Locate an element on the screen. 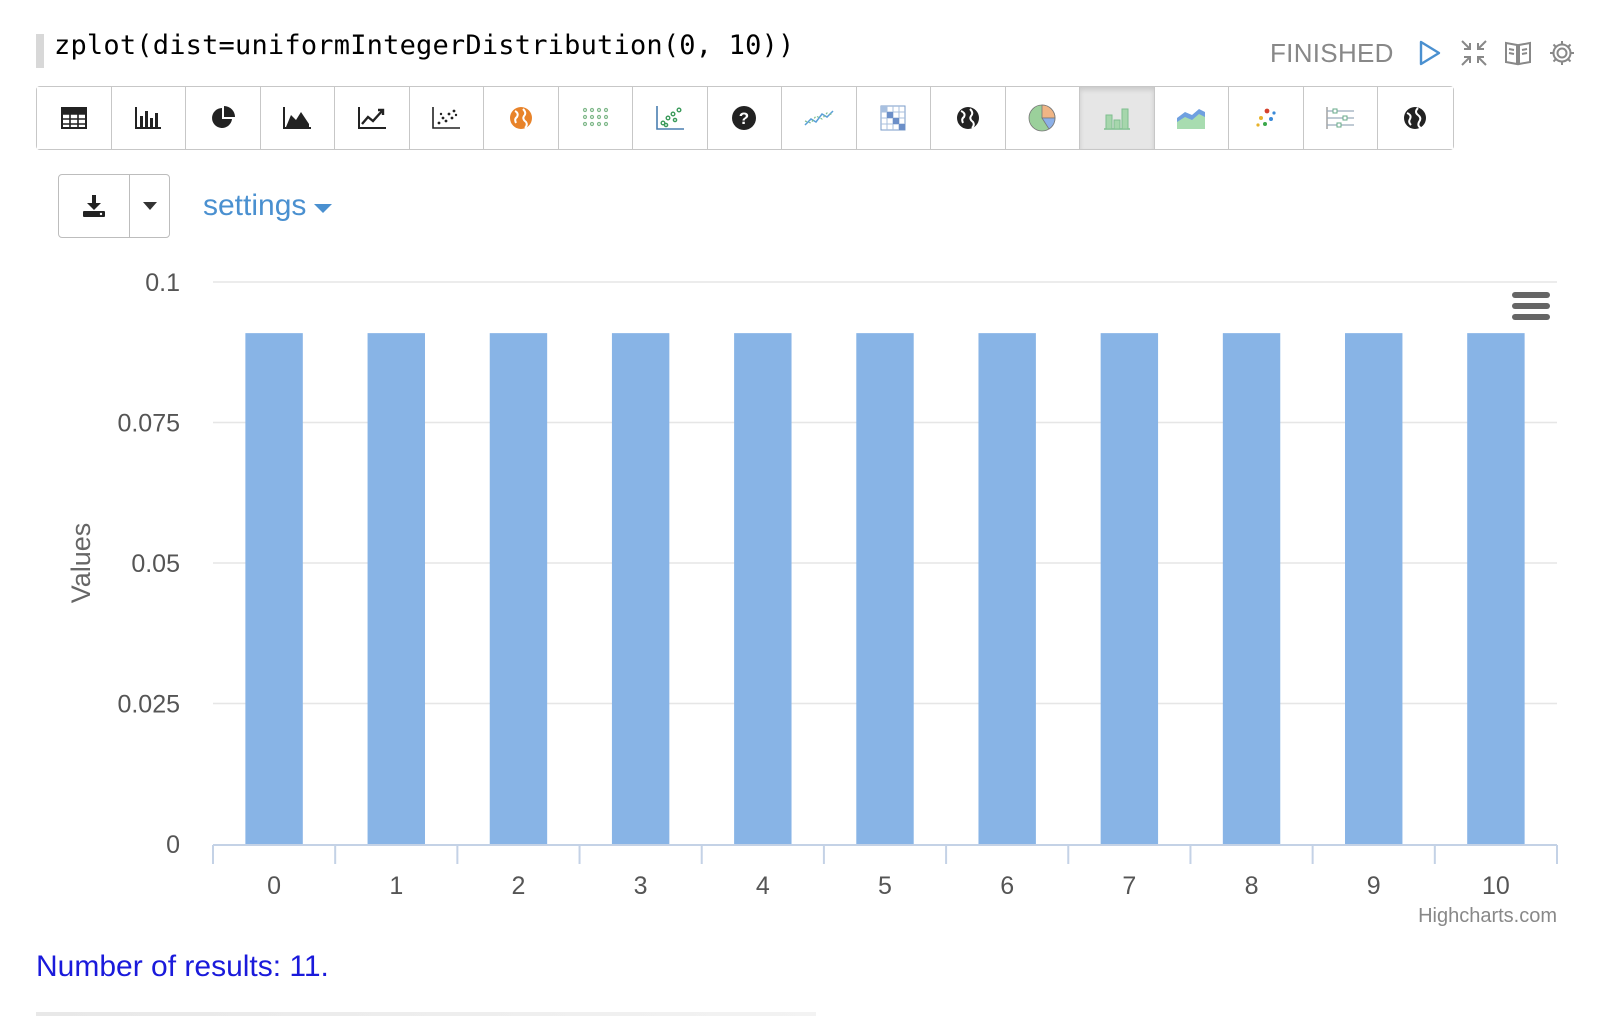 The width and height of the screenshot is (1620, 1022). chart-type-button-pie-chart is located at coordinates (223, 118).